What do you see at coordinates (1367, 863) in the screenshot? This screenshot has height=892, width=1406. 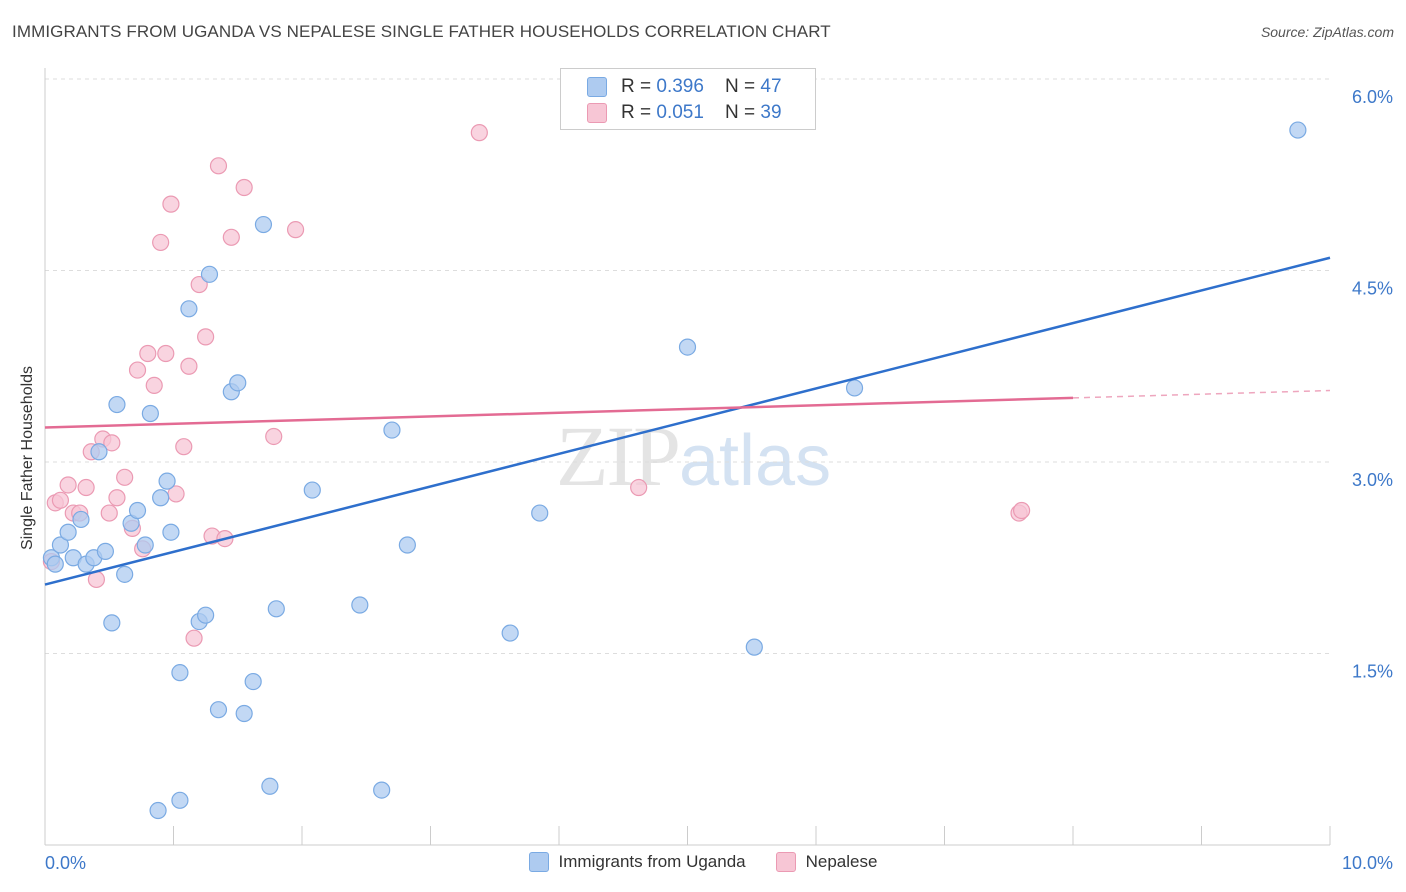 I see `x-tick-label: 10.0%` at bounding box center [1367, 863].